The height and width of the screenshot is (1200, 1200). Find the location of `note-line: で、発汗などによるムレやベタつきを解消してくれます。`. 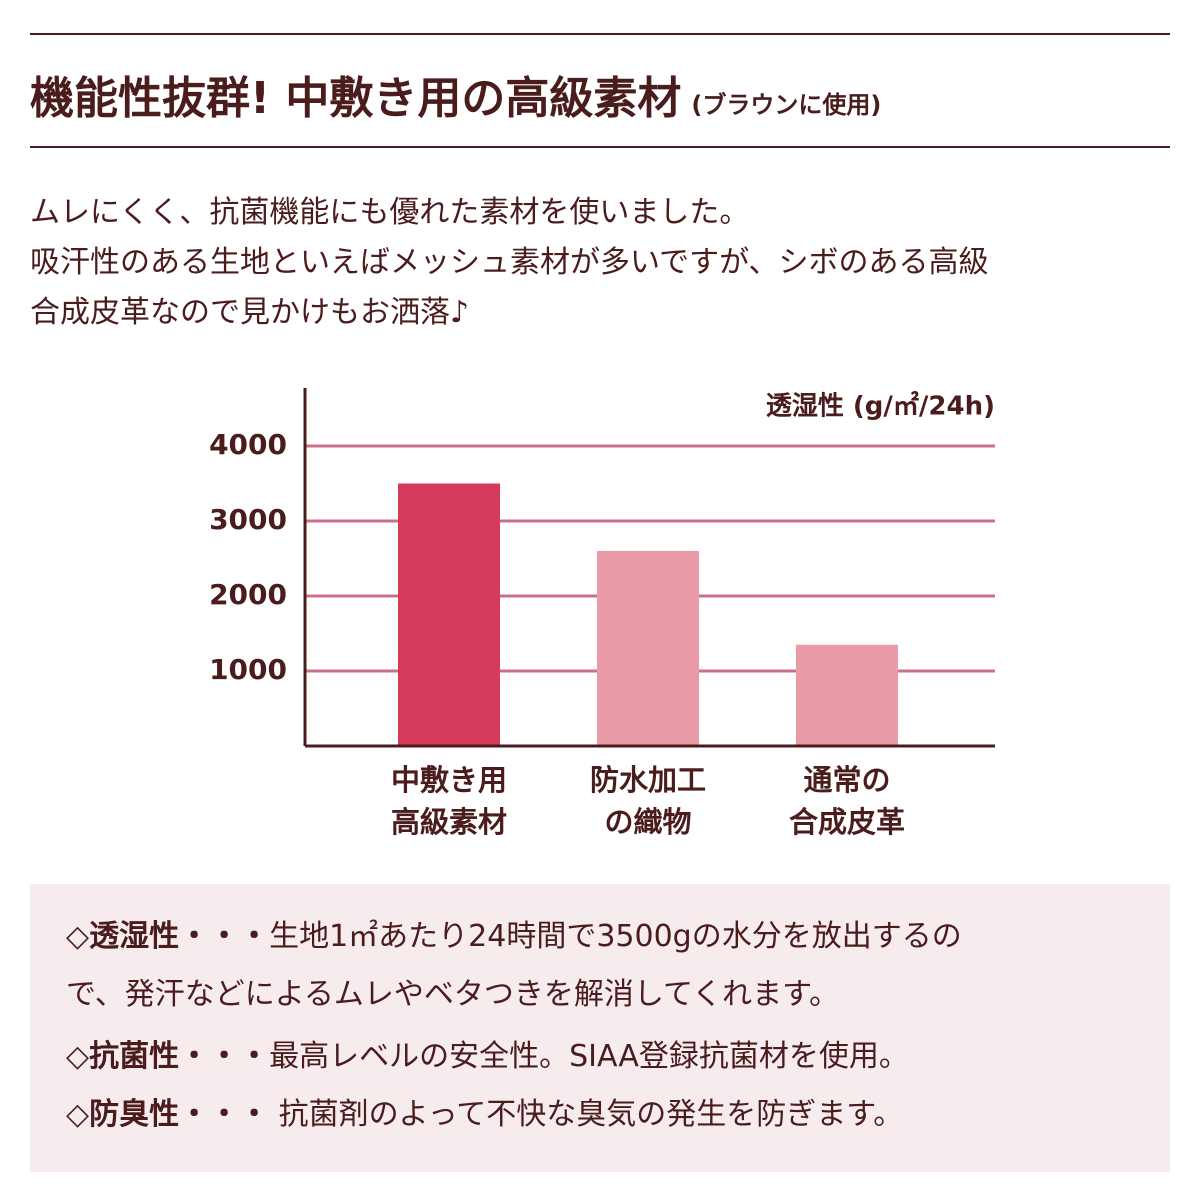

note-line: で、発汗などによるムレやベタつきを解消してくれます。 is located at coordinates (452, 995).